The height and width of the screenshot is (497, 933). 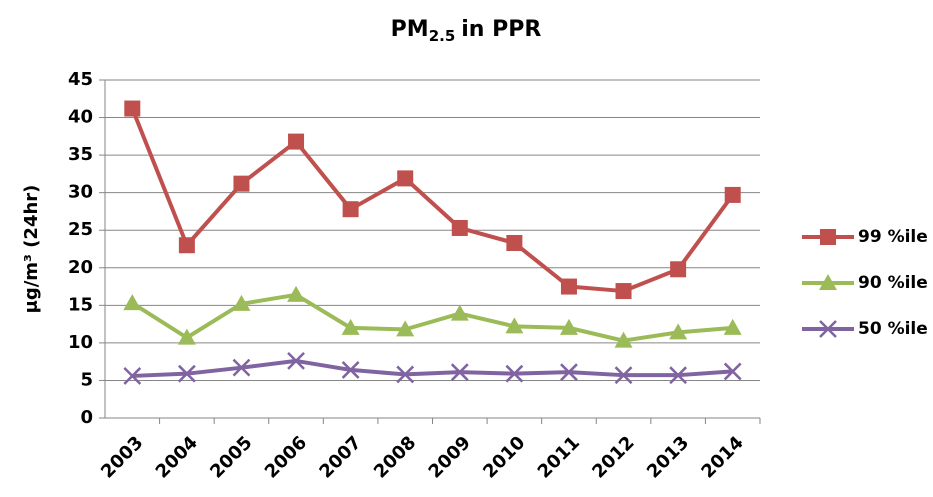 I want to click on y-tick-label: 15, so click(x=80, y=304).